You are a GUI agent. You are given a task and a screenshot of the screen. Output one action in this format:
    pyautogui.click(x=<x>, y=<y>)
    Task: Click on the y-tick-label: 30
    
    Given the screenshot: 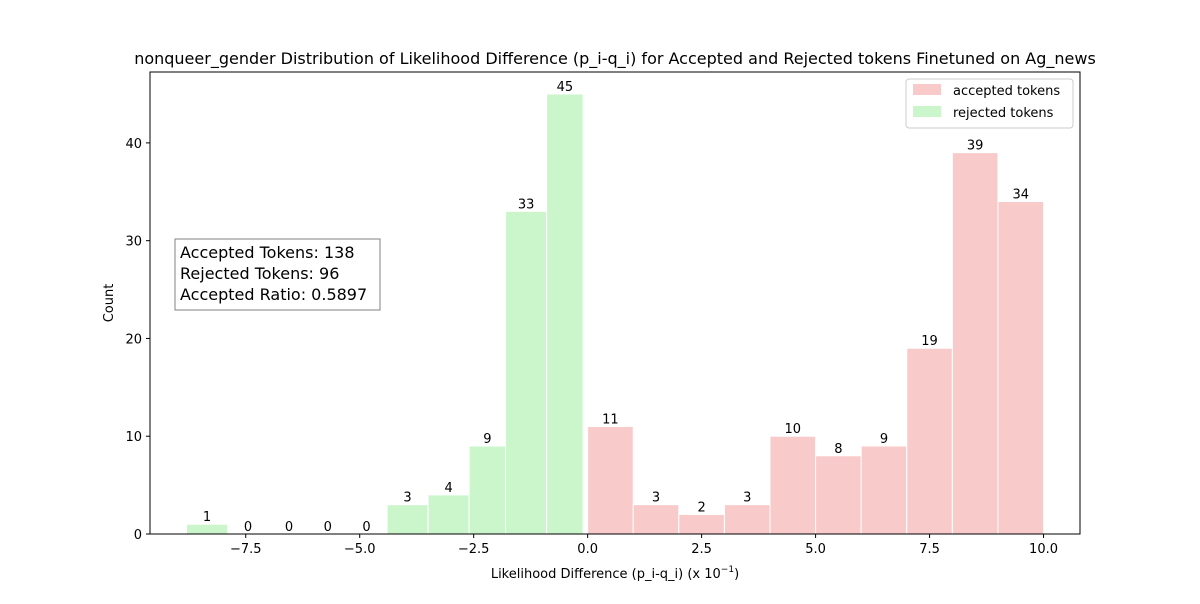 What is the action you would take?
    pyautogui.click(x=133, y=242)
    